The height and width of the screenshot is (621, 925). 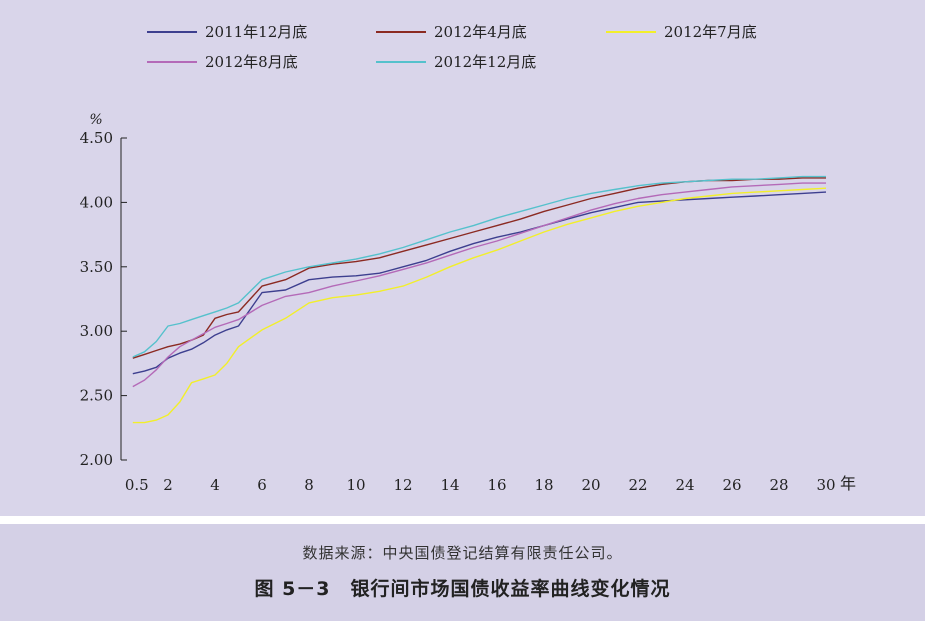 What do you see at coordinates (848, 483) in the screenshot?
I see `x-axis-unit-label: 年` at bounding box center [848, 483].